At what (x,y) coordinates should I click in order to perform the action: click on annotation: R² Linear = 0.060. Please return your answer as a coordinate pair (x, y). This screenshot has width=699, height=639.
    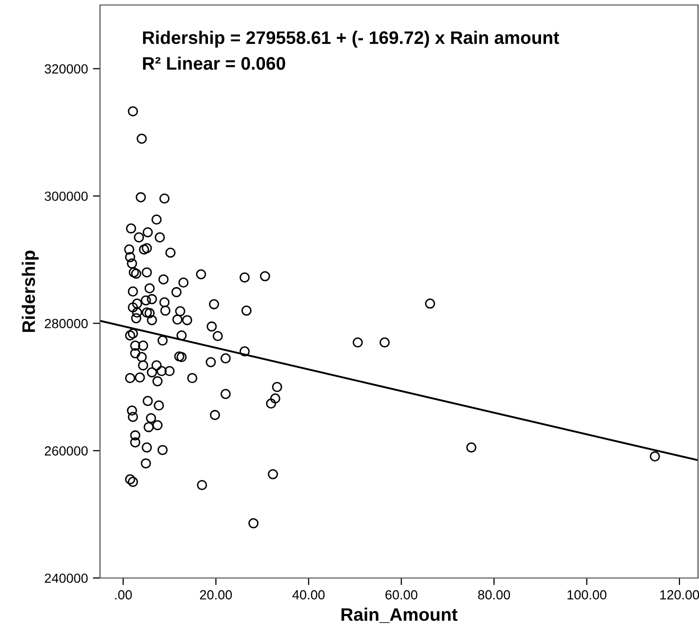
    Looking at the image, I should click on (214, 63).